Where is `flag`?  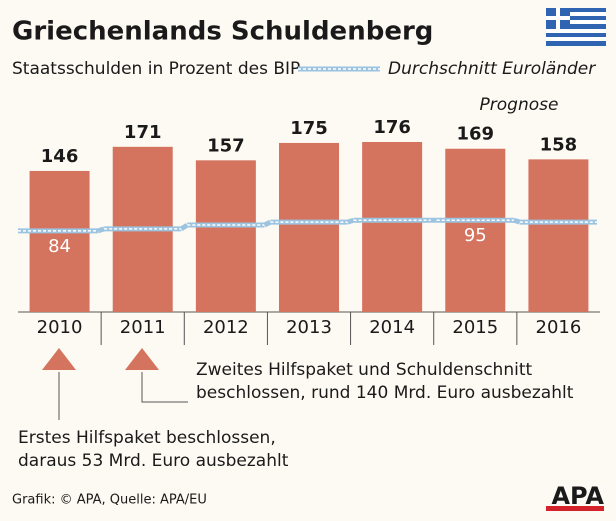
flag is located at coordinates (576, 27).